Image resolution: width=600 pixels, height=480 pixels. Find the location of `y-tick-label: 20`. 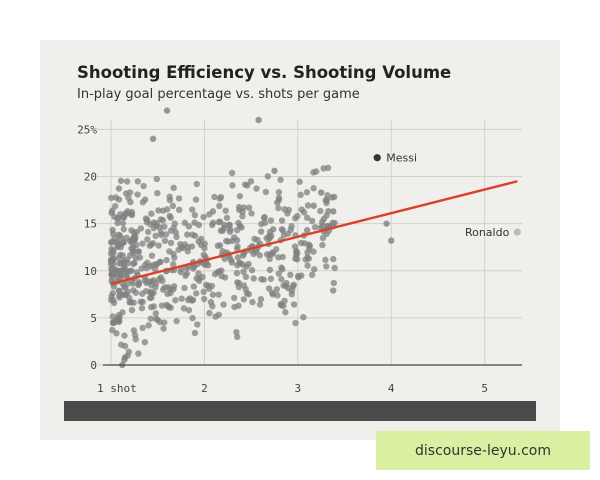

y-tick-label: 20 is located at coordinates (90, 177).